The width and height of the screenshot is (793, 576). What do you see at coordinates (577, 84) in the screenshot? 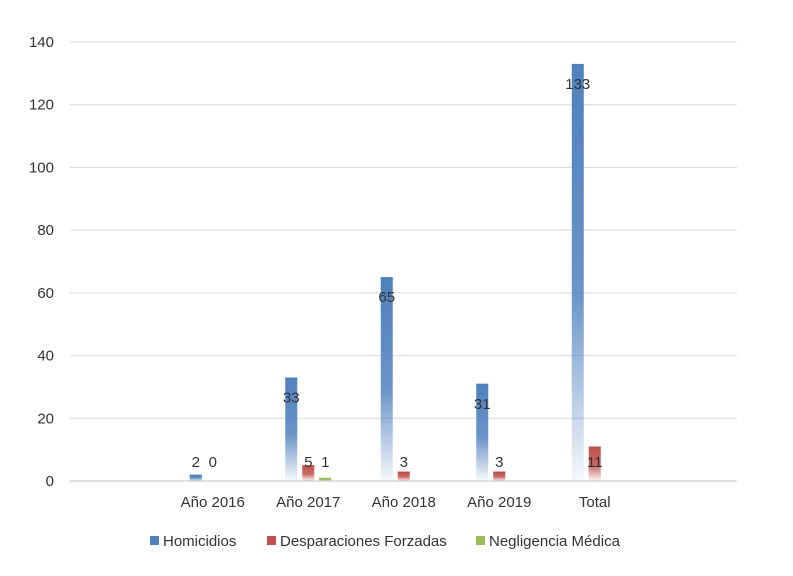
I see `data-label: 133` at bounding box center [577, 84].